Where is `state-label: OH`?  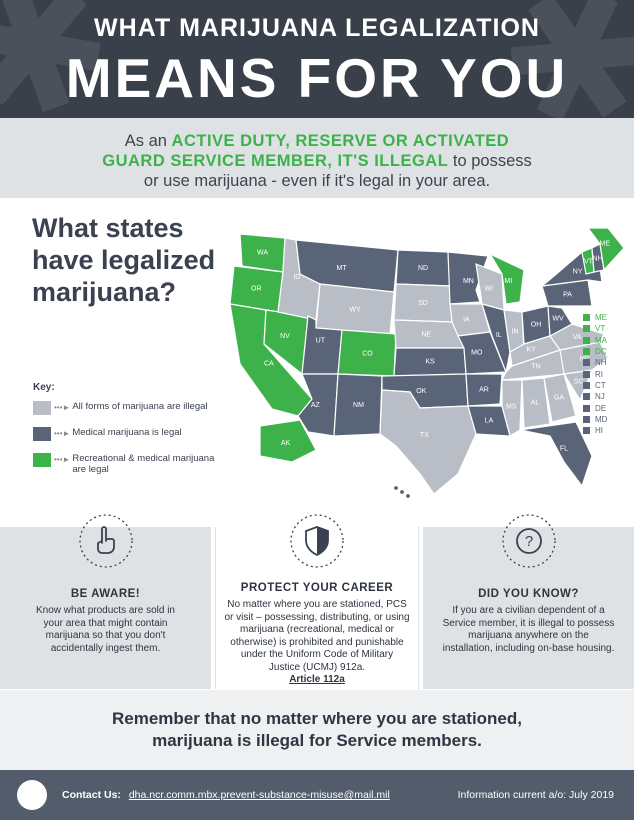 state-label: OH is located at coordinates (536, 325).